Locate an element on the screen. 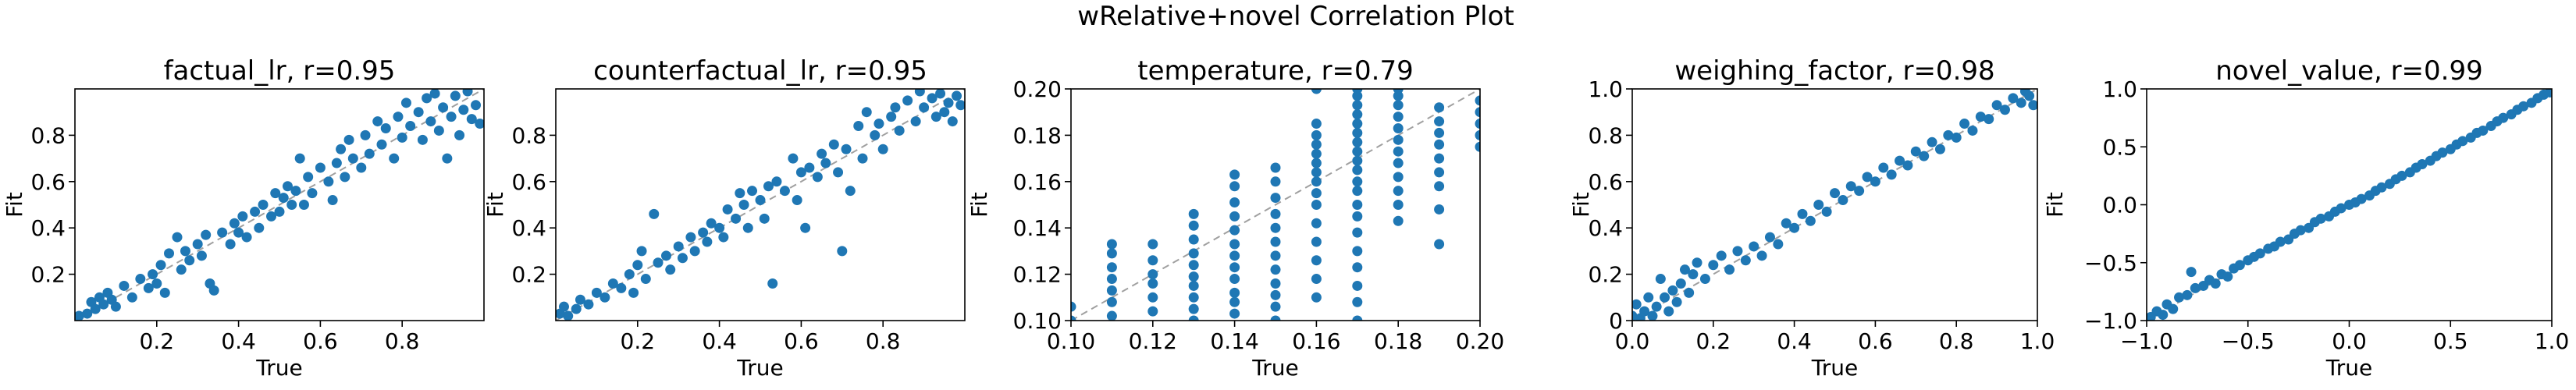 The width and height of the screenshot is (2576, 390). y-tick-label: 0.6 is located at coordinates (528, 182).